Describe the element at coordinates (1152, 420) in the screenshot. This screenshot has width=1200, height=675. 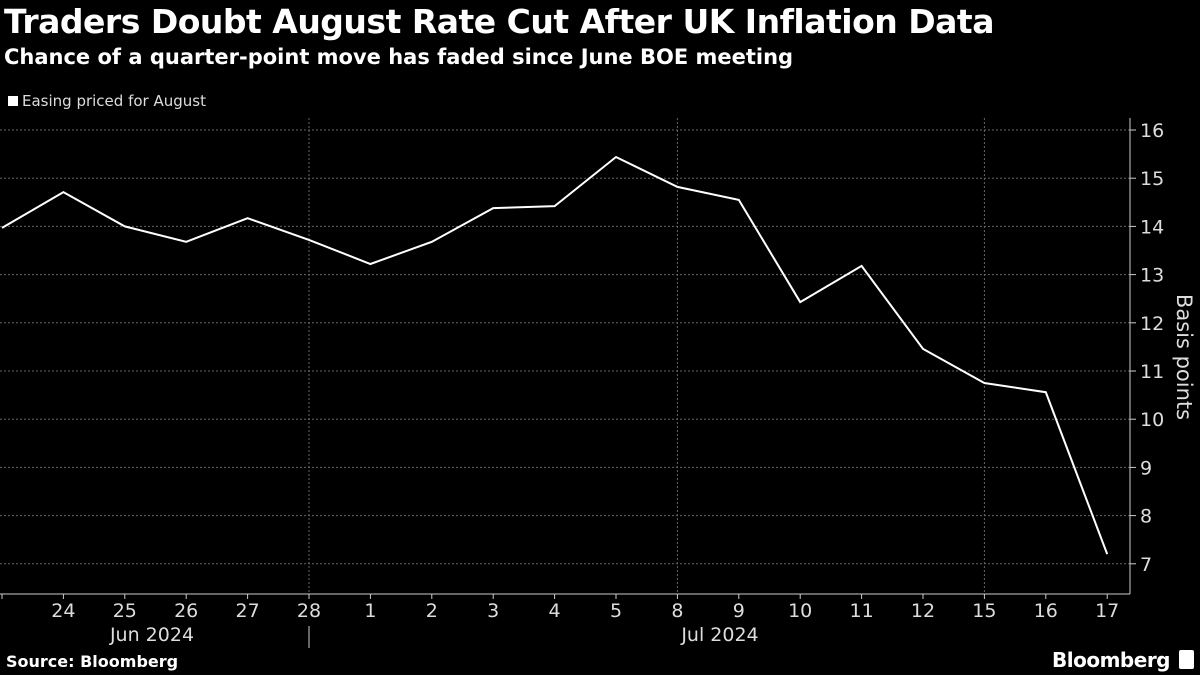
I see `y-tick-label: 10` at that location.